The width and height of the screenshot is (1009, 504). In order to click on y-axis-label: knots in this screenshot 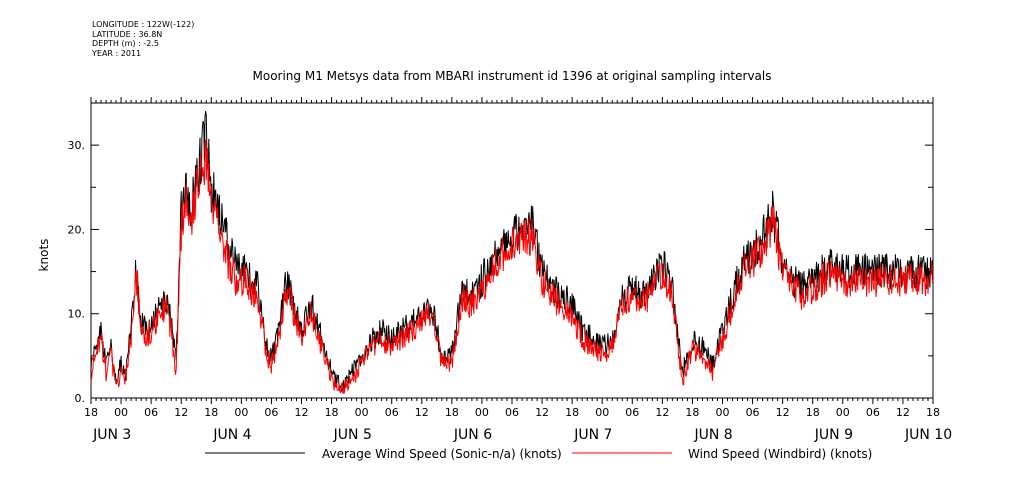, I will do `click(44, 255)`.